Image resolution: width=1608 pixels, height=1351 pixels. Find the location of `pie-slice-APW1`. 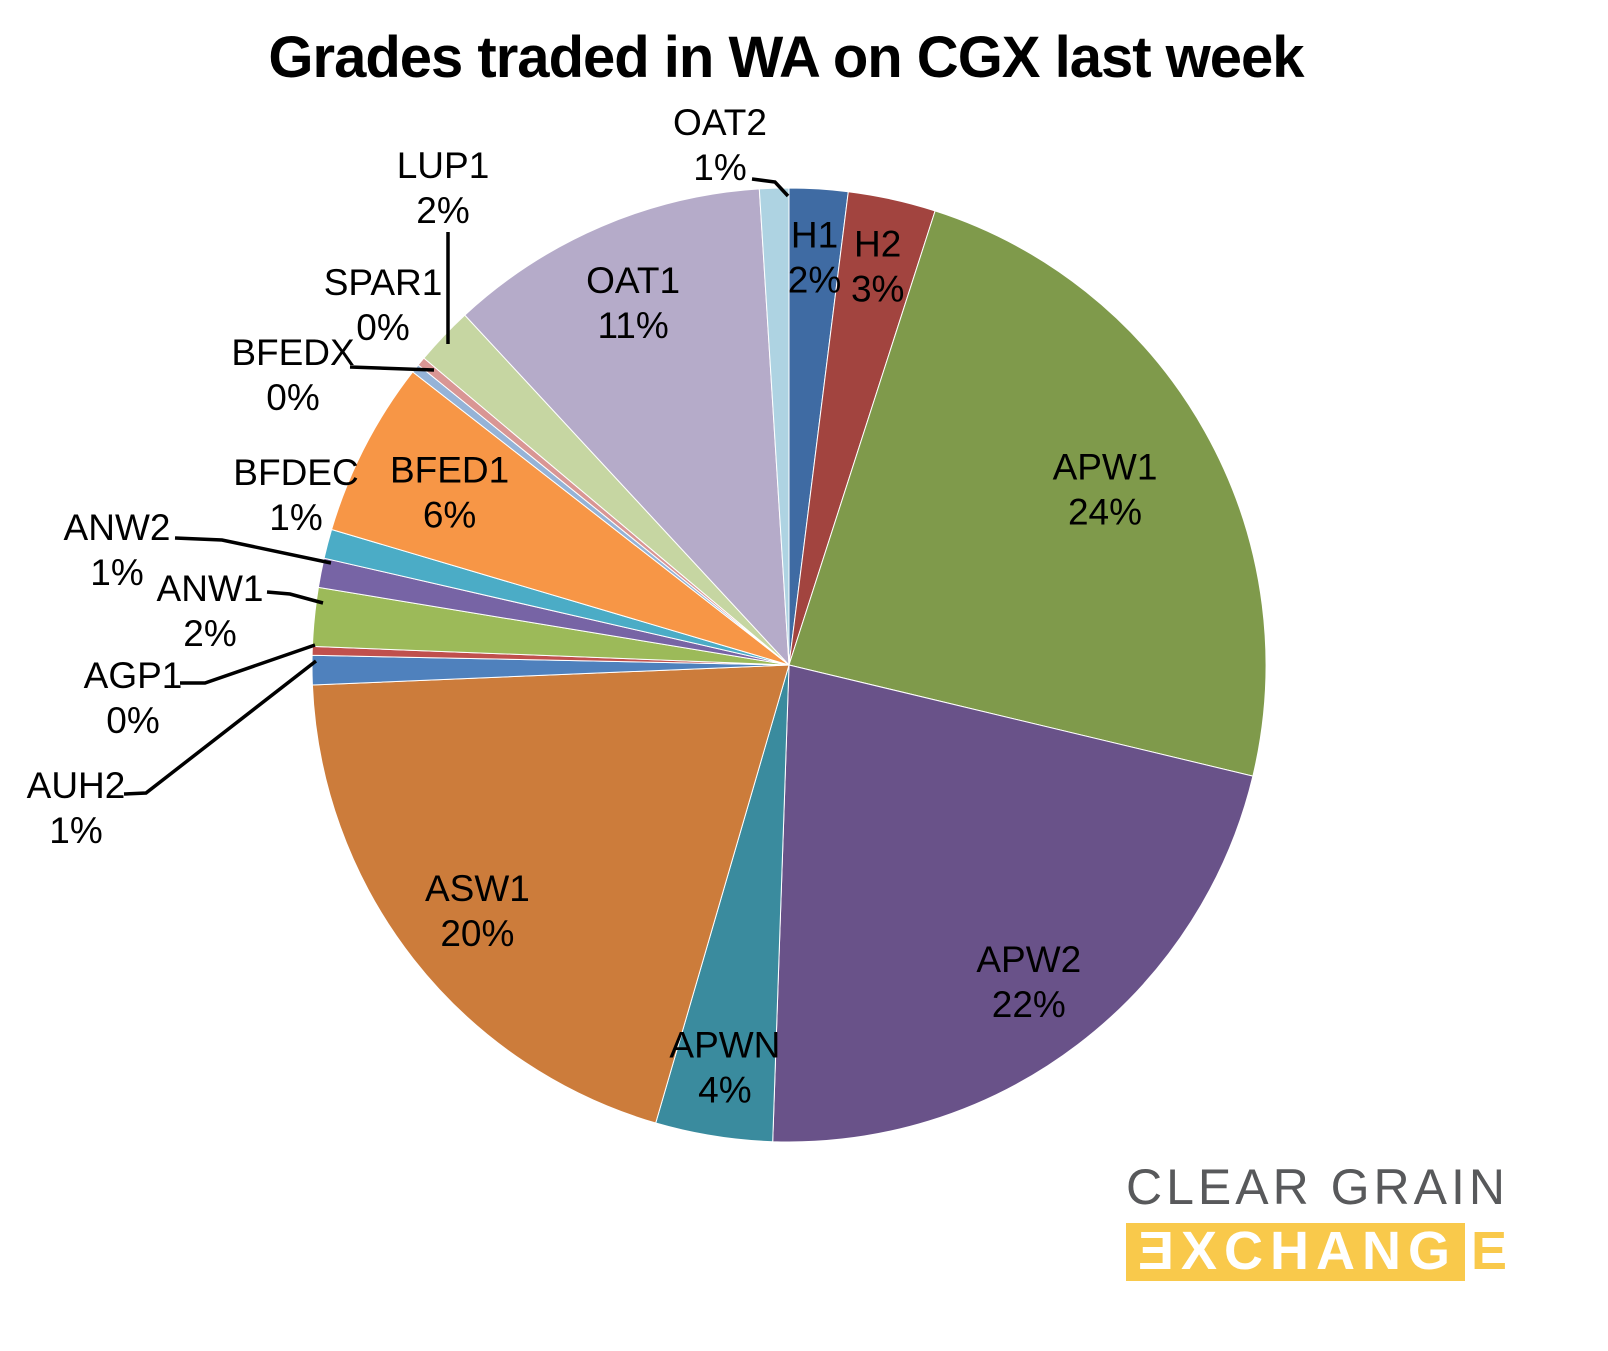

pie-slice-APW1 is located at coordinates (1027, 493).